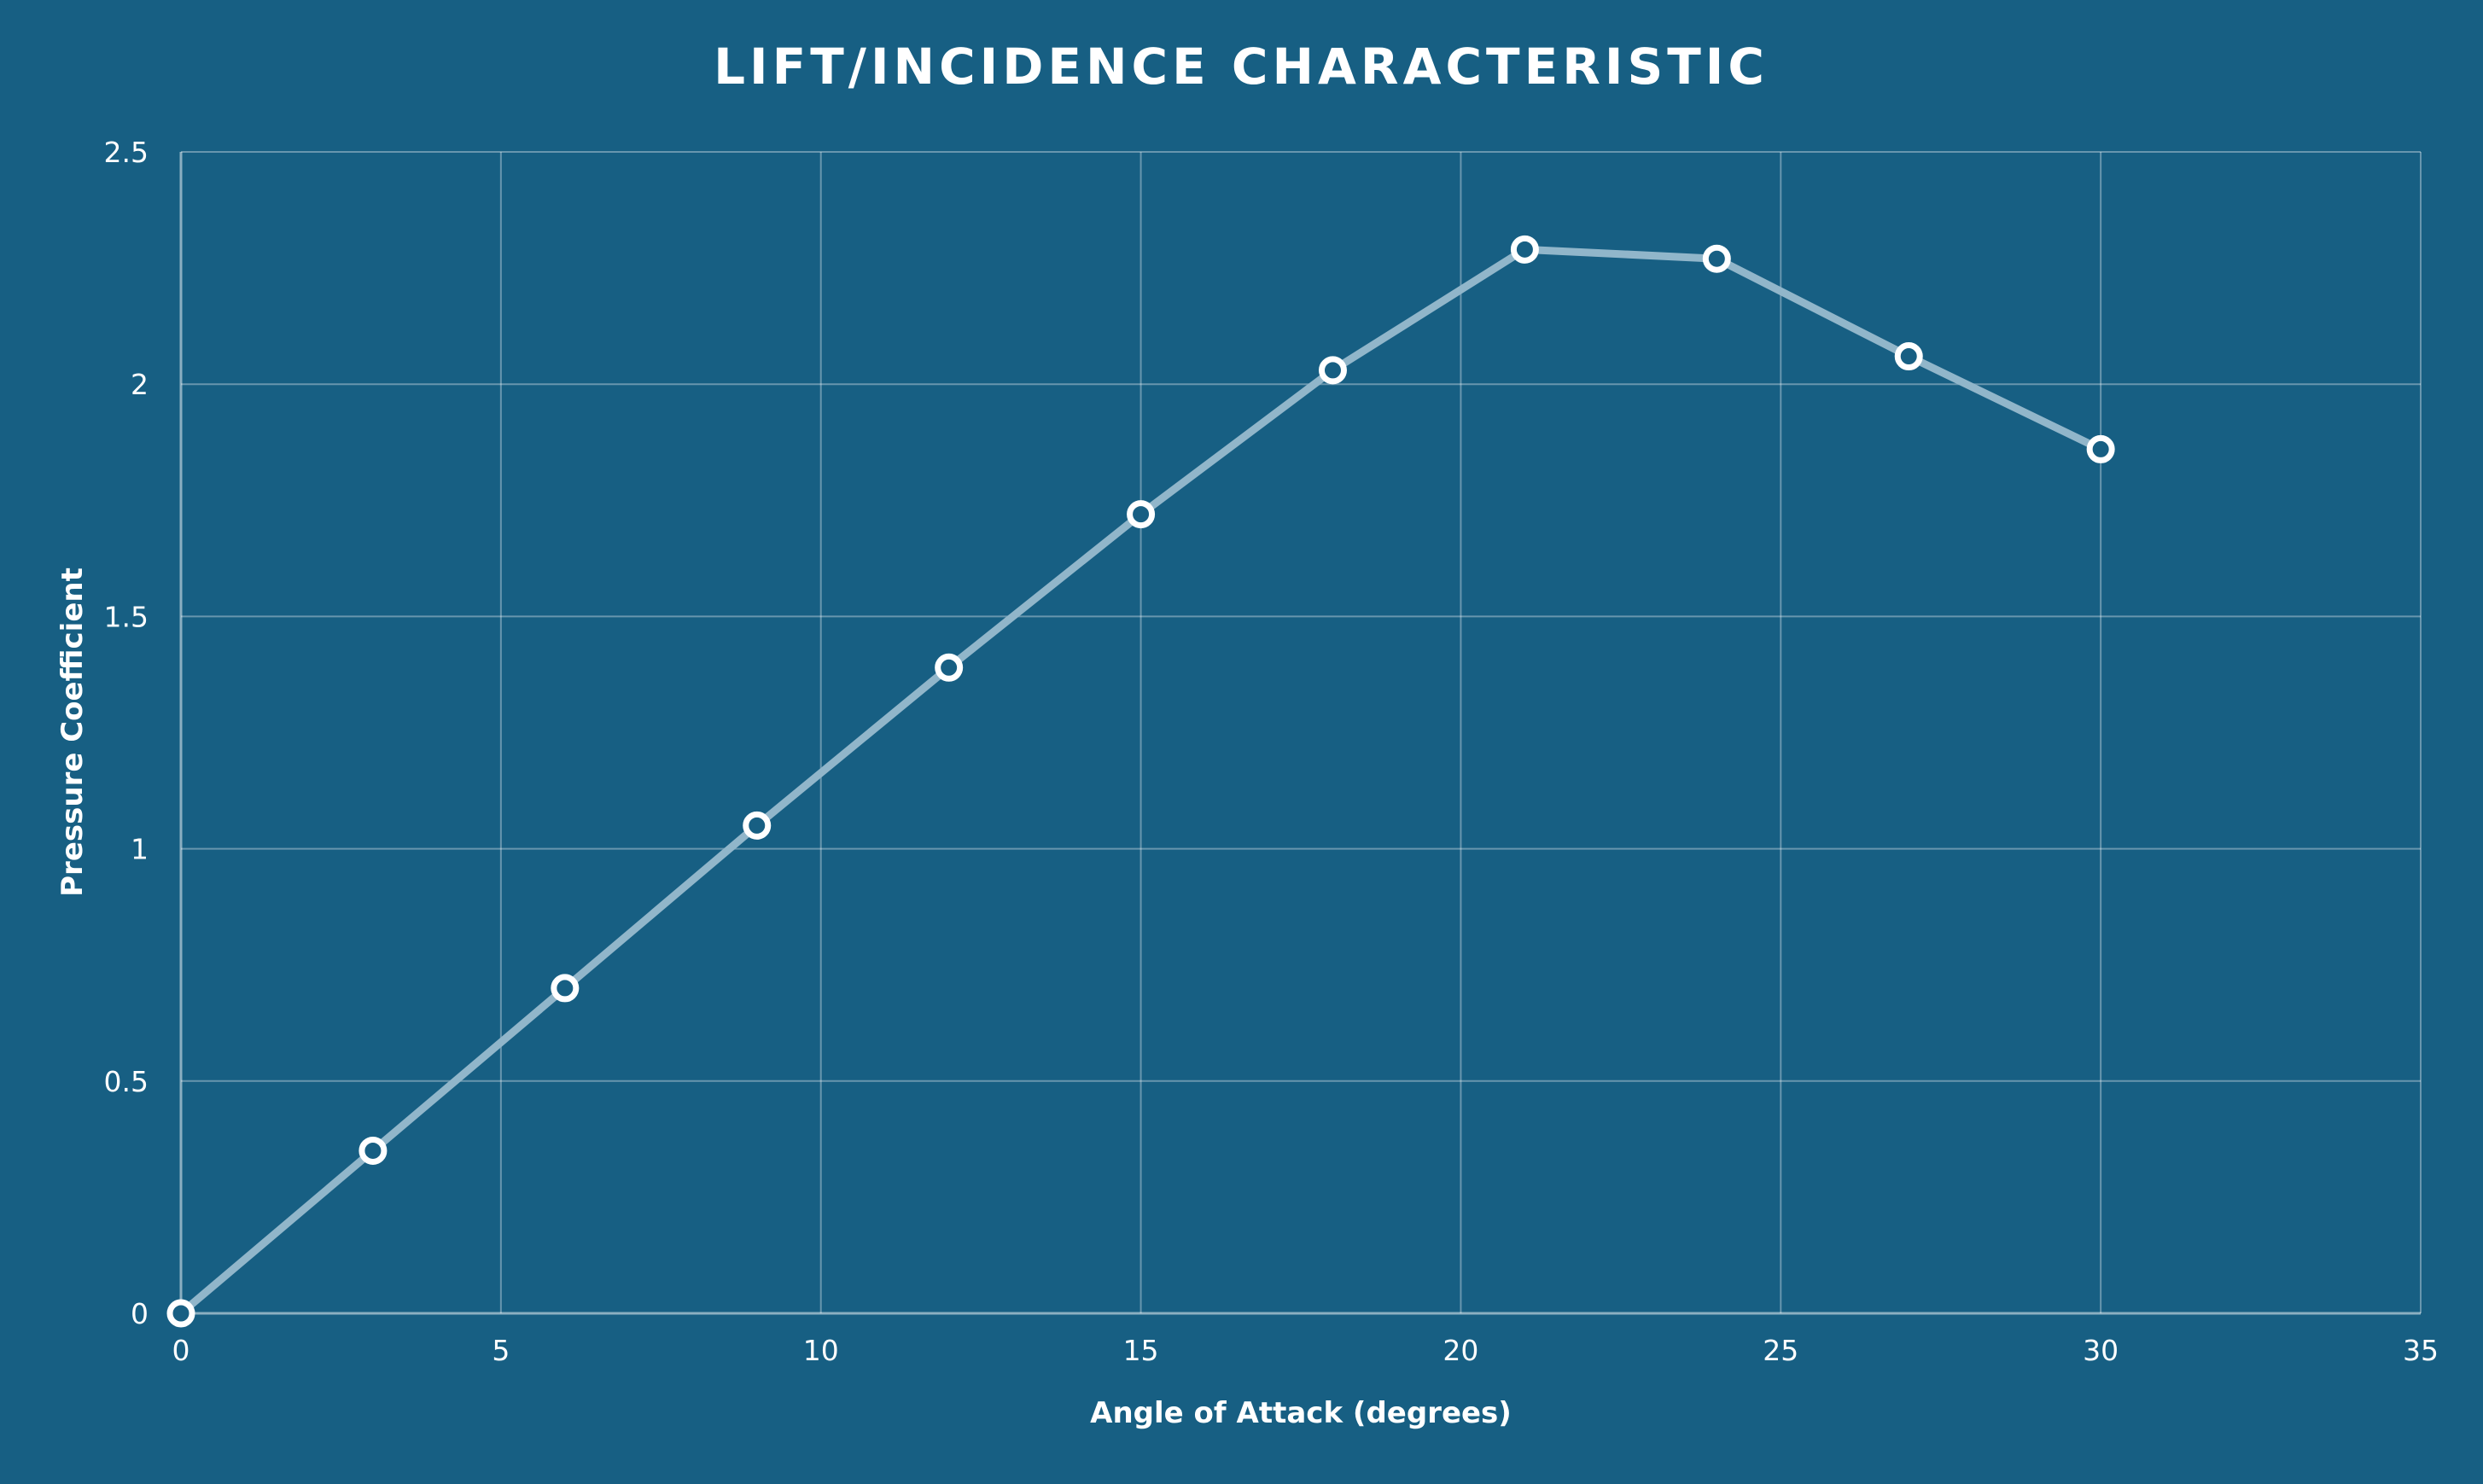 Image resolution: width=2483 pixels, height=1484 pixels. What do you see at coordinates (1301, 1413) in the screenshot?
I see `x-axis-label: Angle of Attack (degrees)` at bounding box center [1301, 1413].